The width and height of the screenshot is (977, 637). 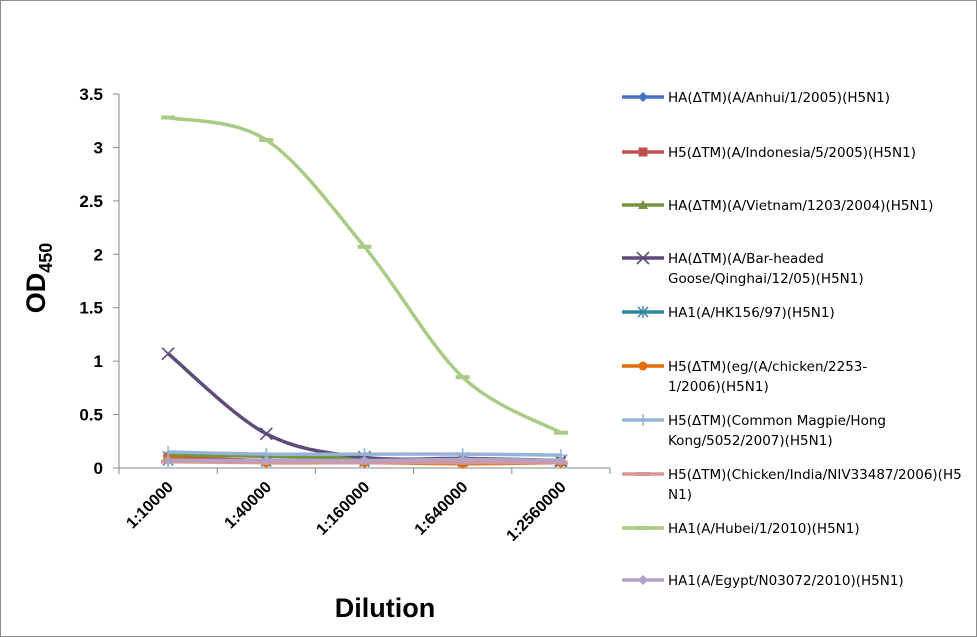 What do you see at coordinates (385, 608) in the screenshot?
I see `x-axis-title: Dilution` at bounding box center [385, 608].